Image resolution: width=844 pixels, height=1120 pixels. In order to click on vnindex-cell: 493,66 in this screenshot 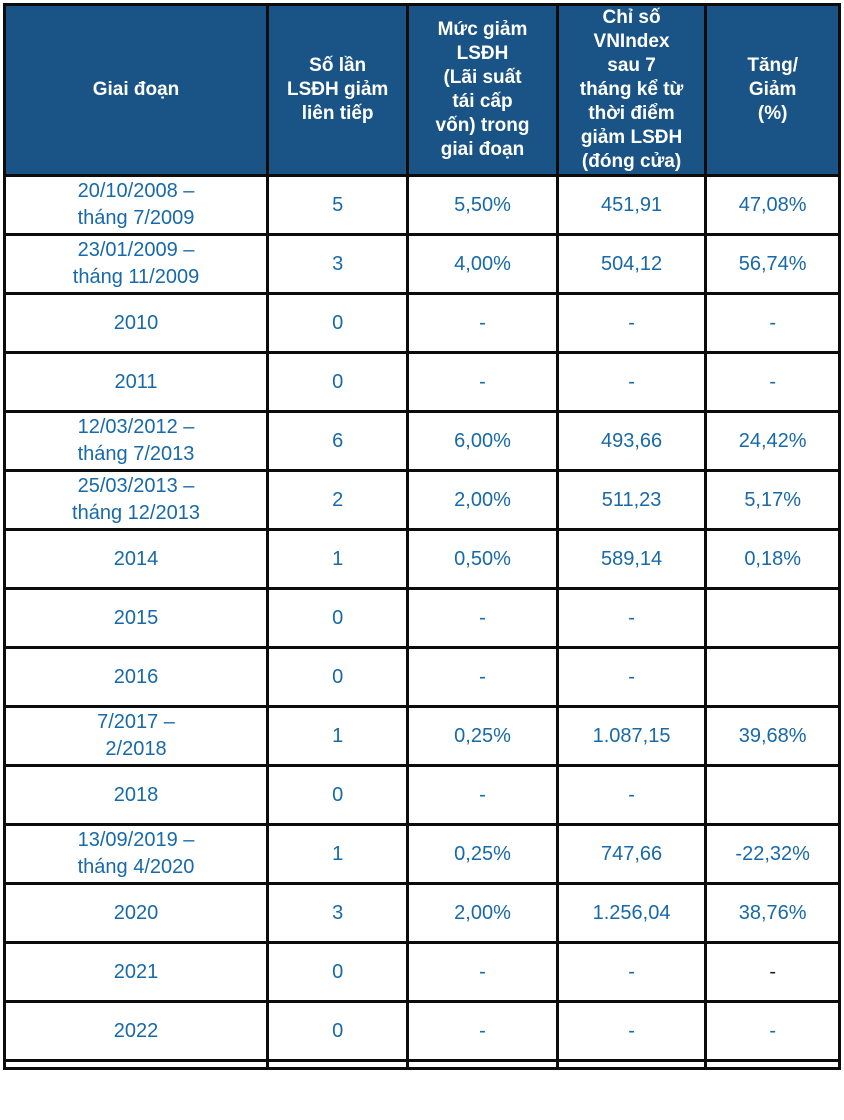, I will do `click(631, 441)`.